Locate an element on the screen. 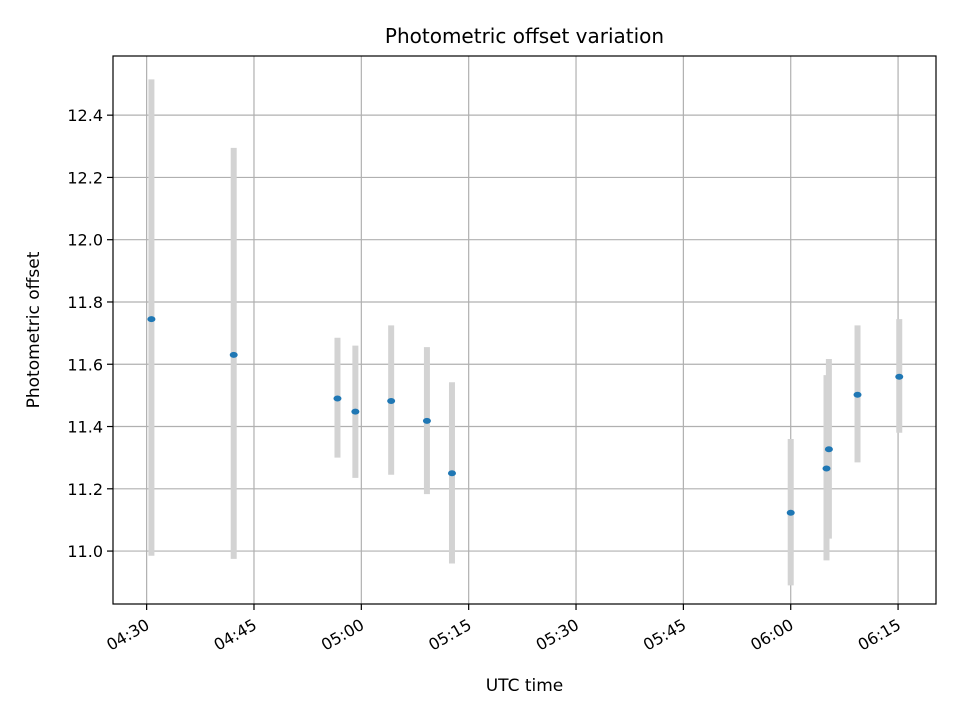 The height and width of the screenshot is (720, 960). chart-title: Photometric offset variation is located at coordinates (524, 36).